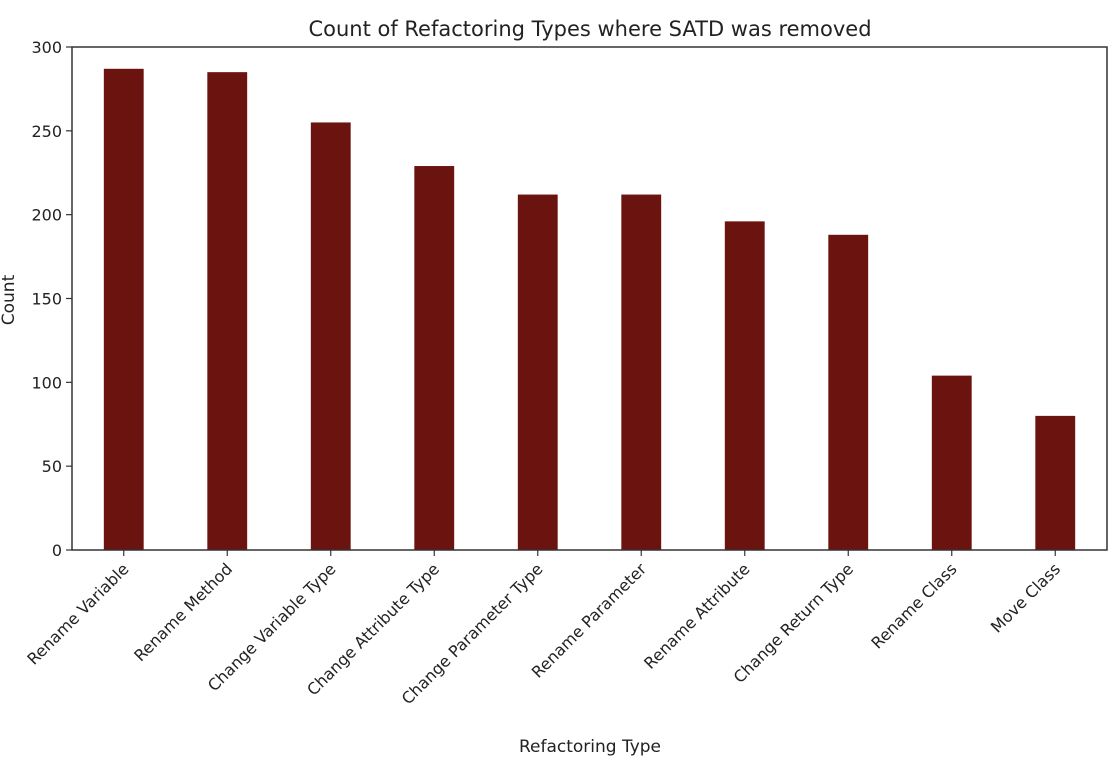  What do you see at coordinates (183, 612) in the screenshot?
I see `x-tick-label: Rename Method` at bounding box center [183, 612].